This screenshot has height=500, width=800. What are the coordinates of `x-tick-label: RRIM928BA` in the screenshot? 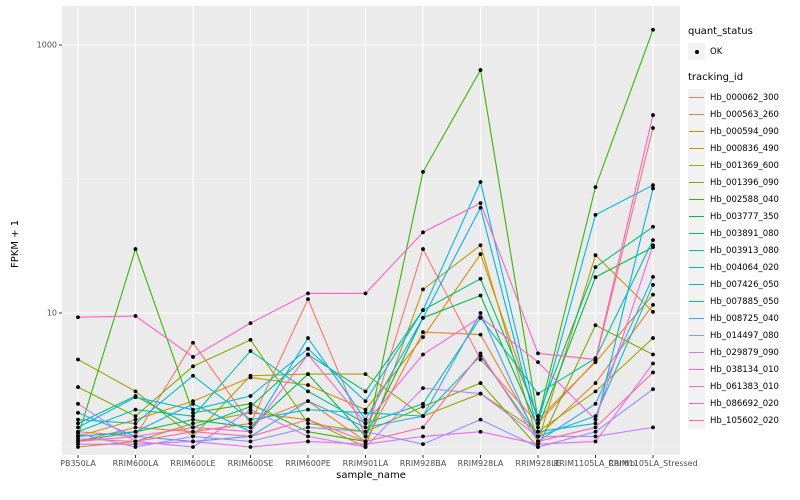 It's located at (423, 463).